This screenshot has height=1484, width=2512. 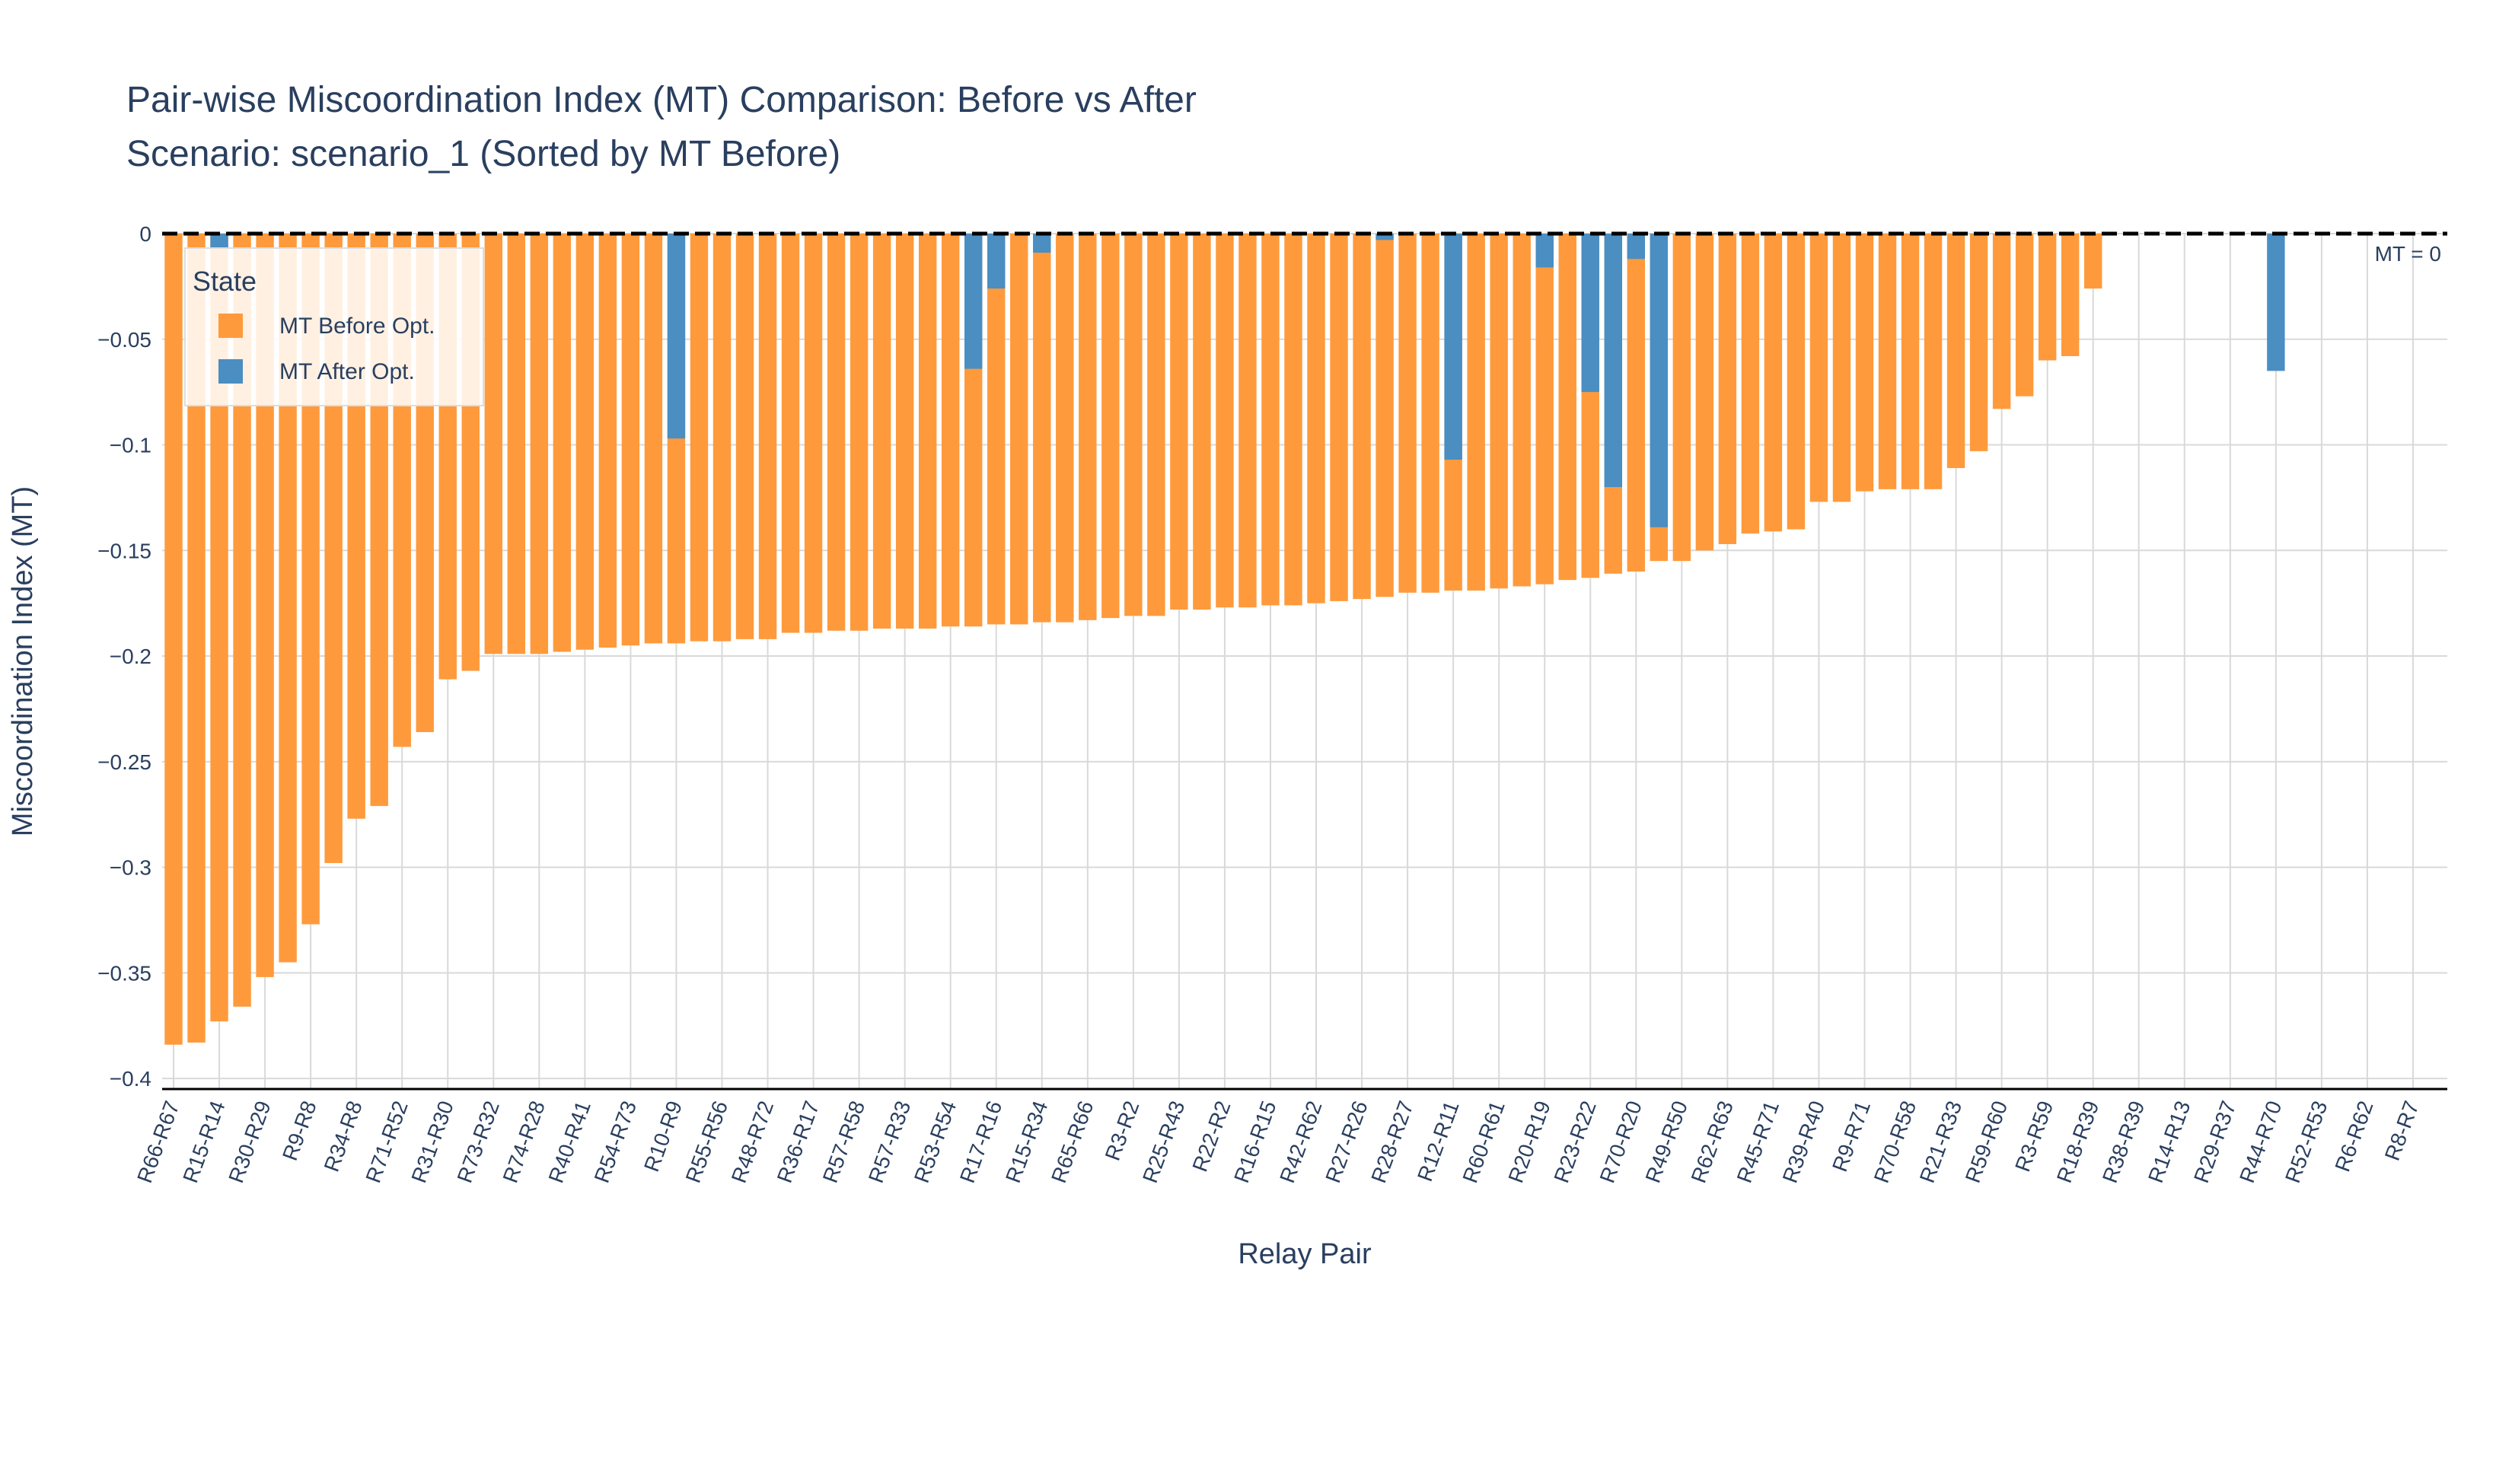 I want to click on y-tick-label: −0.2, so click(x=130, y=657).